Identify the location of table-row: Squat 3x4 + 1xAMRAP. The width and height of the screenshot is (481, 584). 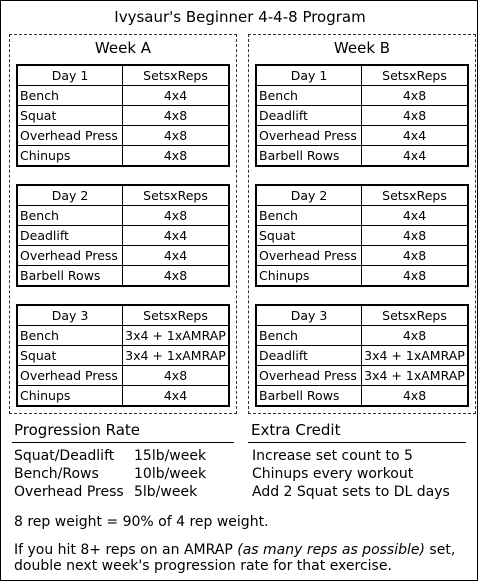
(123, 355).